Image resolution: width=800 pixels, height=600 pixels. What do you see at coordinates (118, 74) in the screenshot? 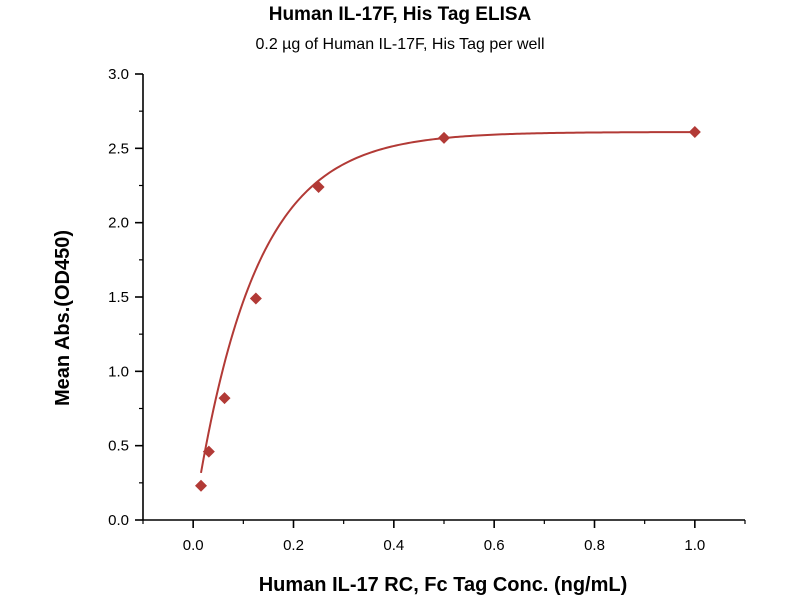
I see `y-tick-label: 3.0` at bounding box center [118, 74].